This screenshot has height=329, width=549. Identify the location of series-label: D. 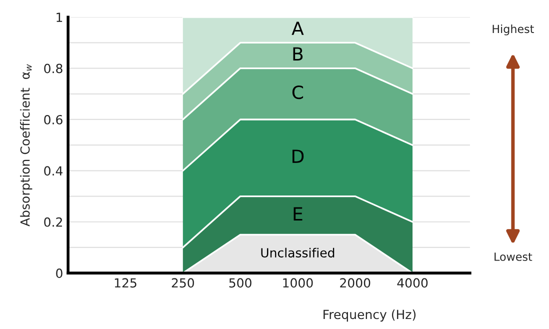
(298, 156).